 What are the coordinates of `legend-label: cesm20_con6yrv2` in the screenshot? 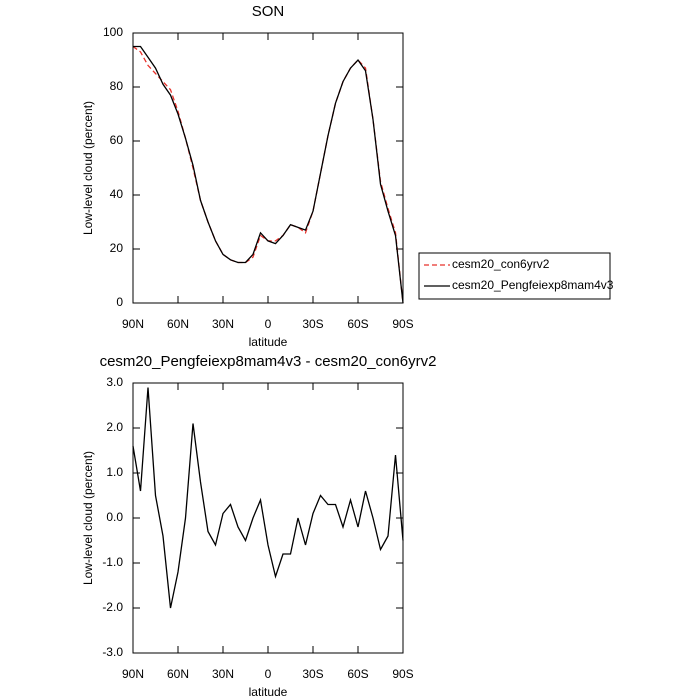 It's located at (501, 264).